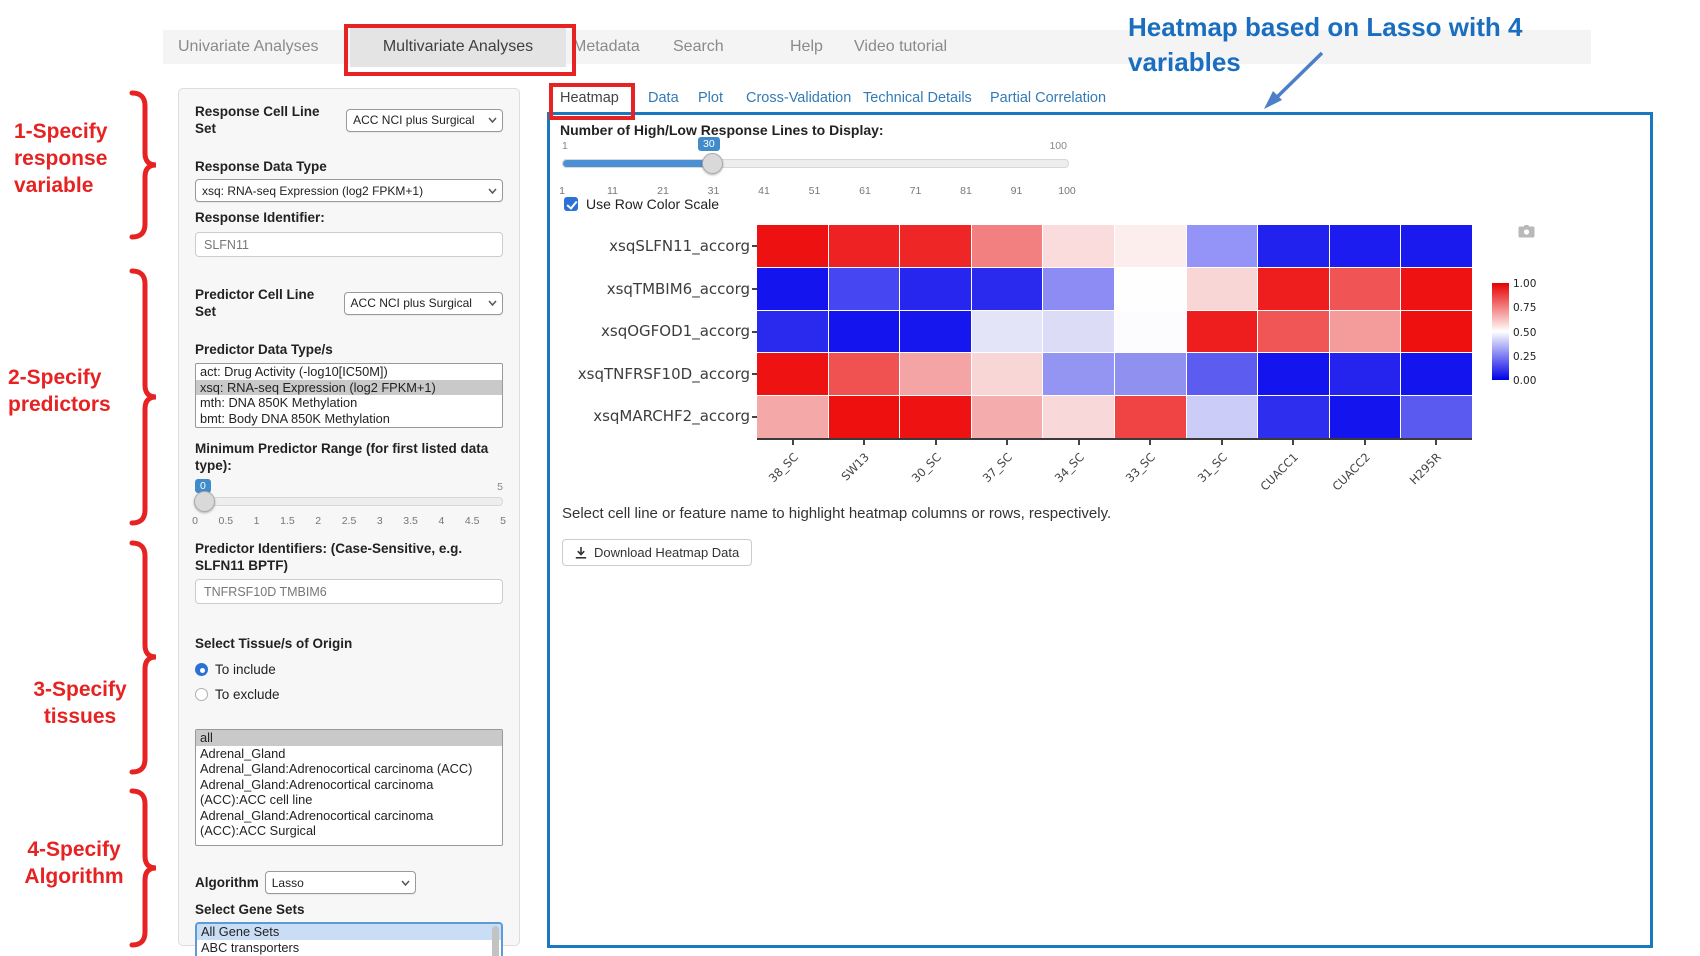 The height and width of the screenshot is (956, 1700). What do you see at coordinates (679, 246) in the screenshot?
I see `heatmap-row-label: xsqSLFN11_accorg` at bounding box center [679, 246].